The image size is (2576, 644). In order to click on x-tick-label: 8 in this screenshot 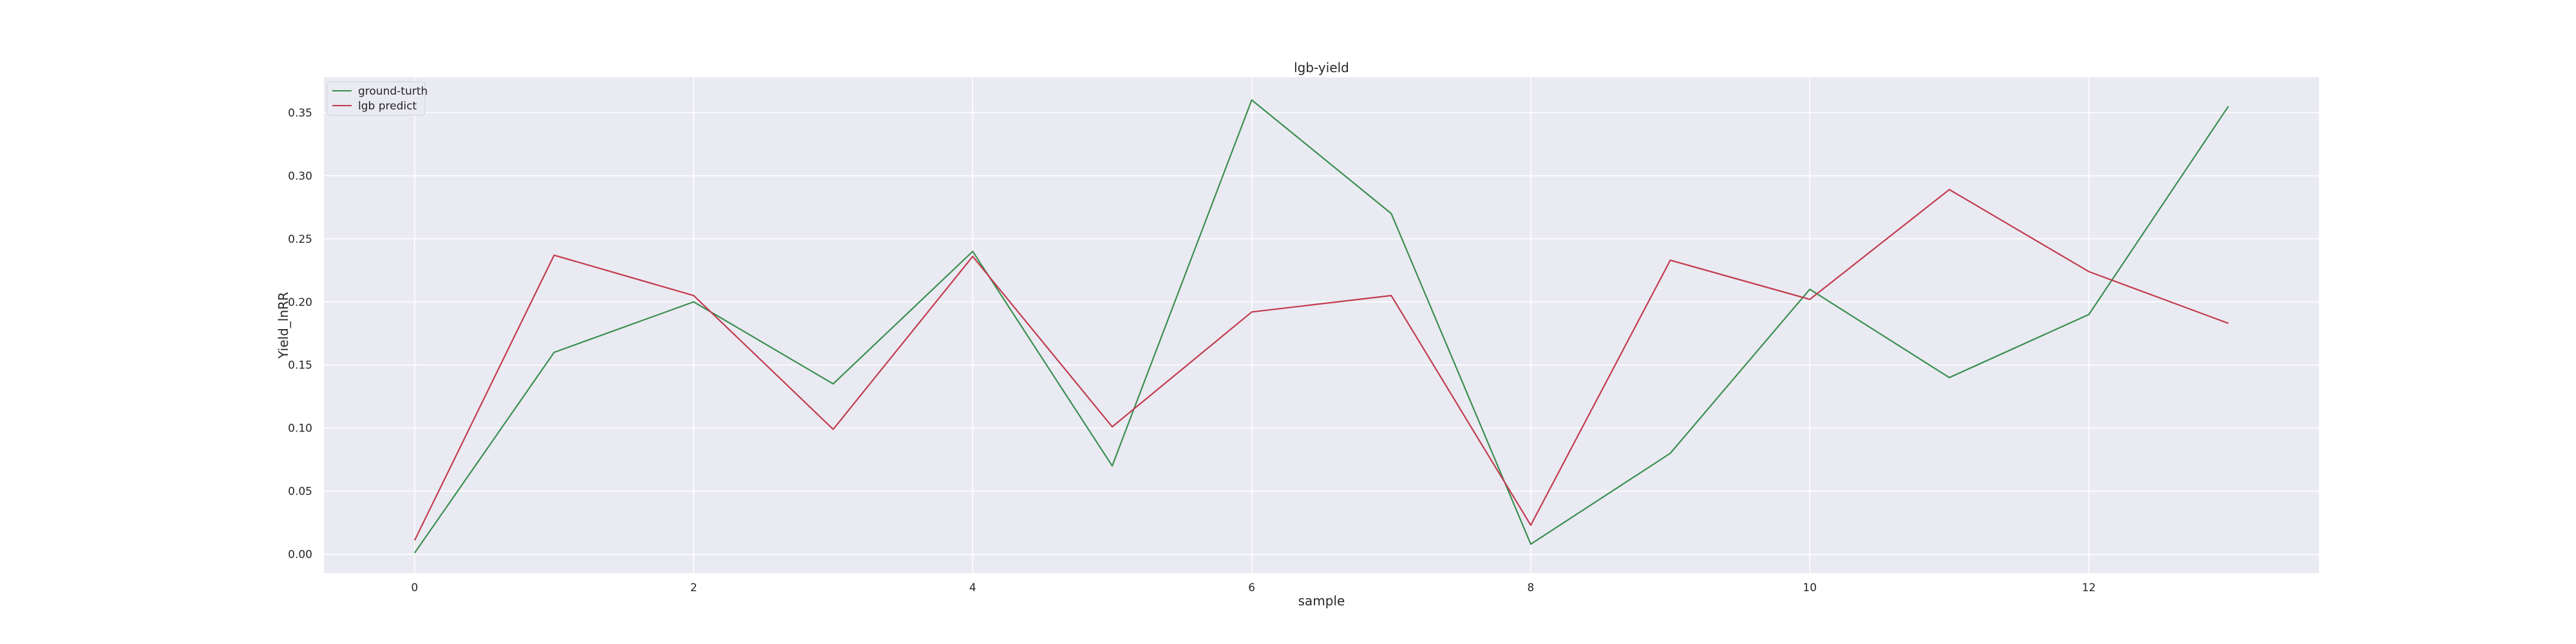, I will do `click(1531, 588)`.